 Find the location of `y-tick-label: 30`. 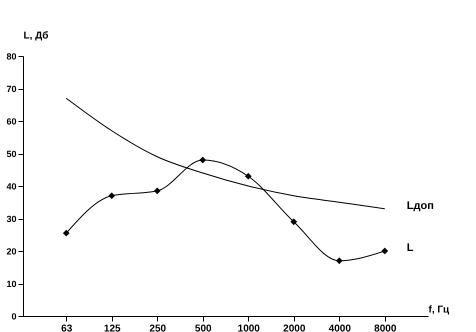

y-tick-label: 30 is located at coordinates (11, 219).